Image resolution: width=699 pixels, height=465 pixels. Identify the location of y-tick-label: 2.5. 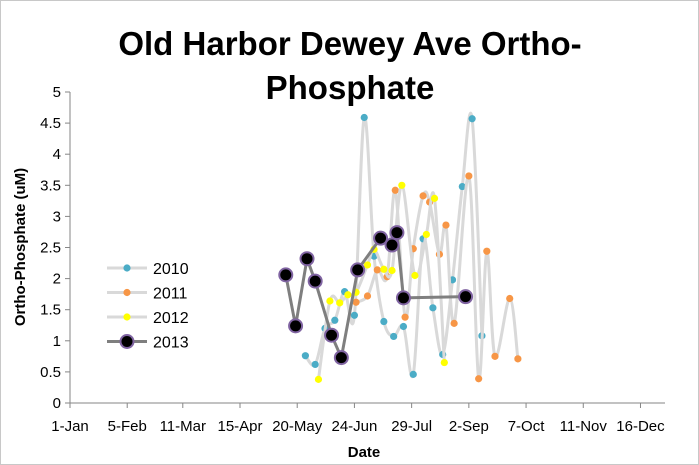
(50, 248).